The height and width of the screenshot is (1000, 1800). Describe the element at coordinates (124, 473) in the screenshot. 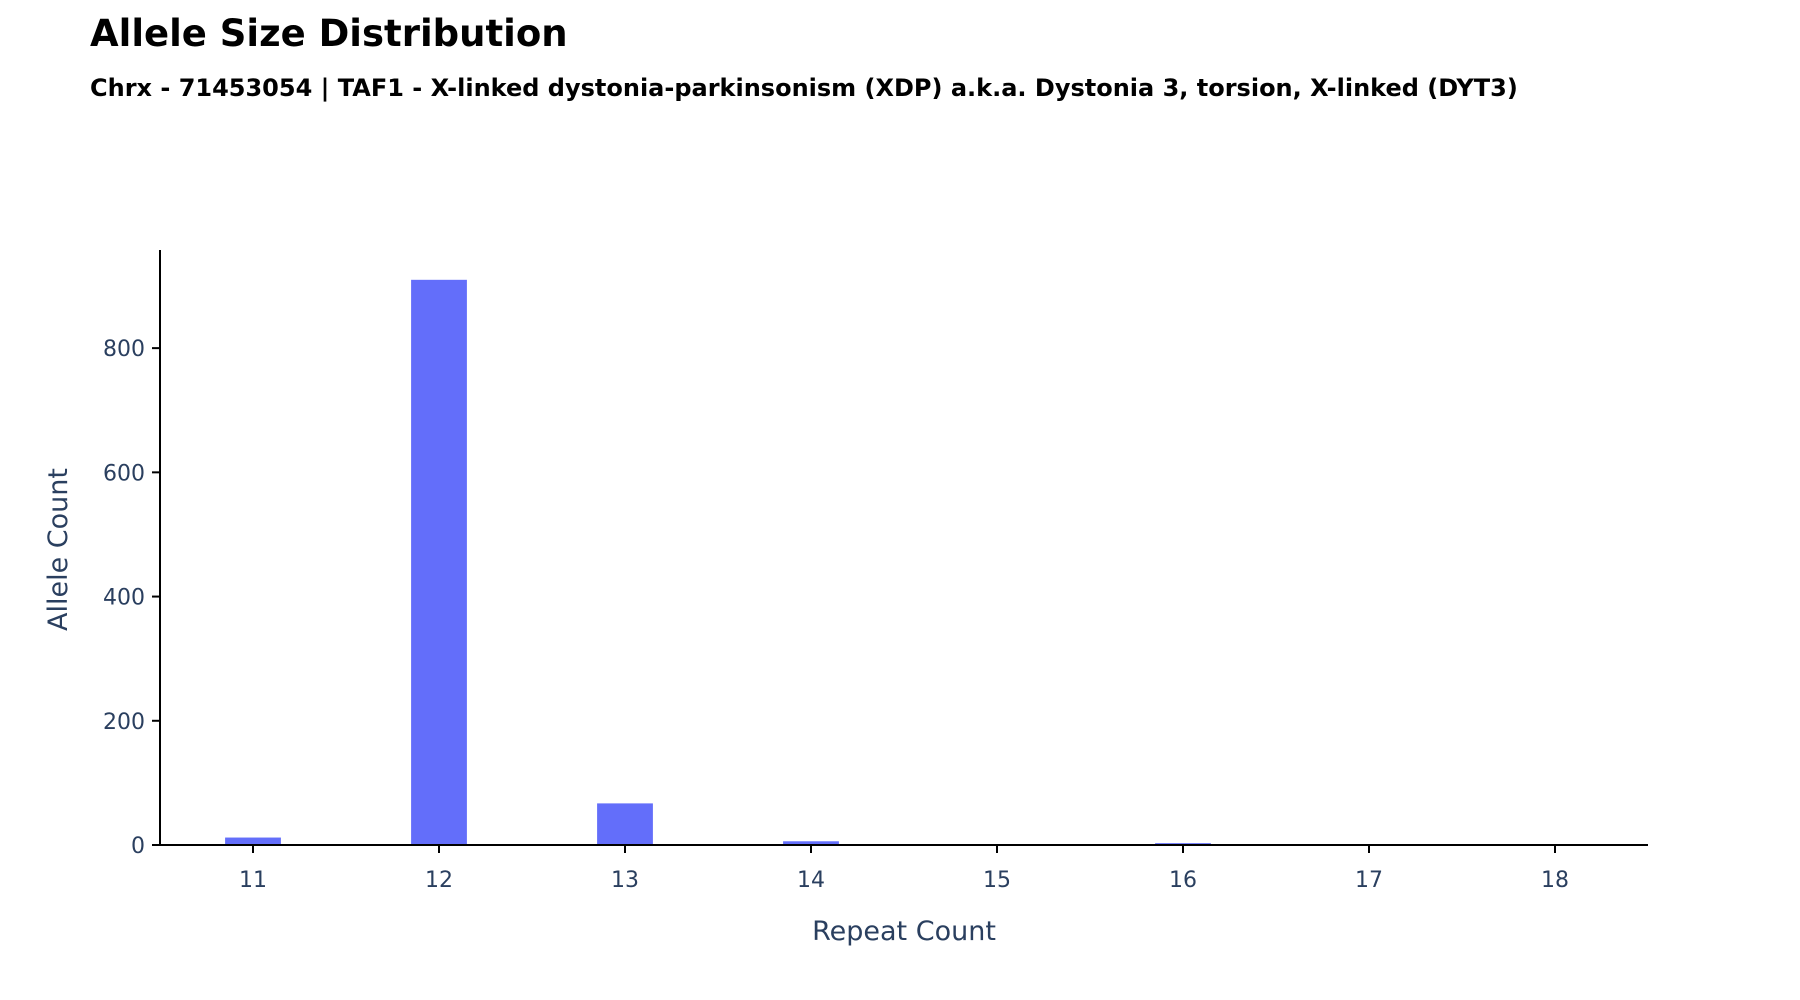

I see `y-tick-label: 600` at that location.